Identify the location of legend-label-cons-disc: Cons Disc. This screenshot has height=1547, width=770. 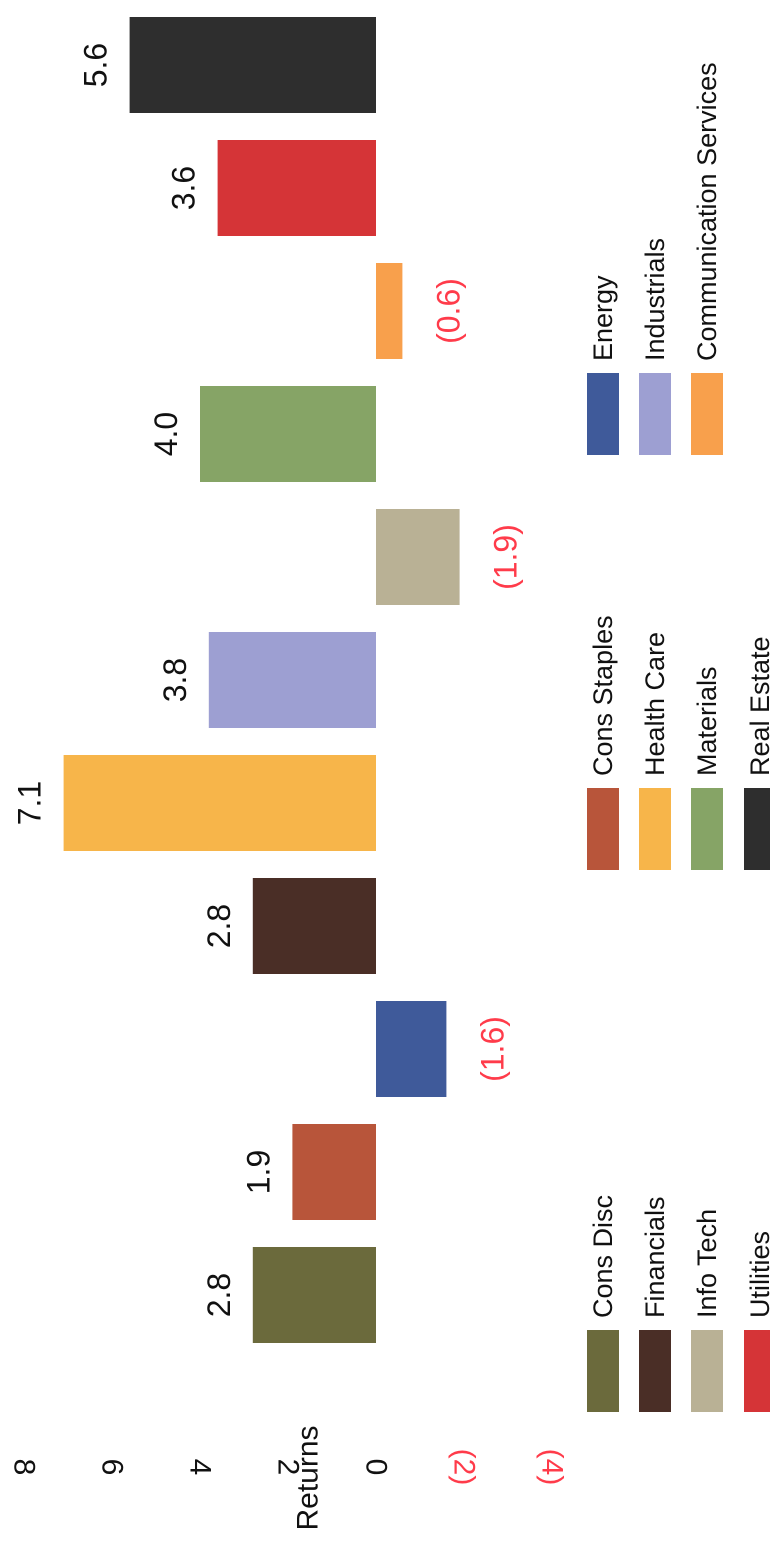
(603, 1256).